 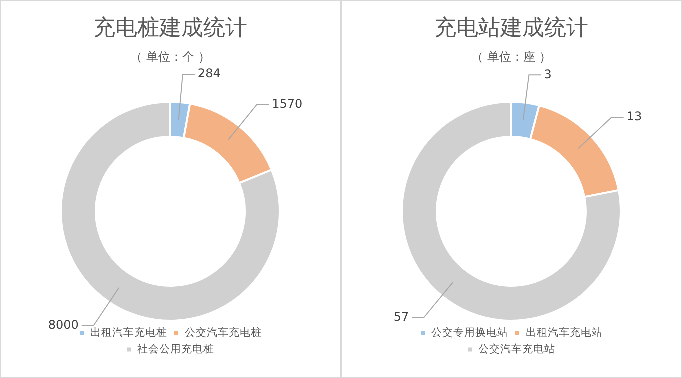 What do you see at coordinates (129, 332) in the screenshot?
I see `legend-label: 出租汽车充电桩` at bounding box center [129, 332].